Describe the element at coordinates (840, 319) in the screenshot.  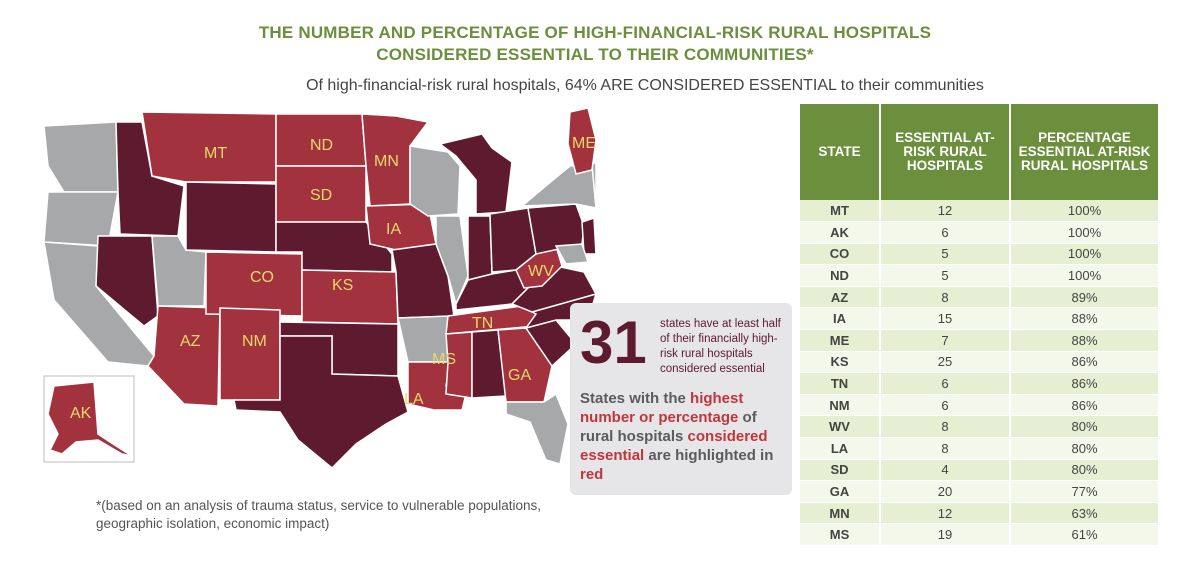
I see `table-cell-state: IA` at that location.